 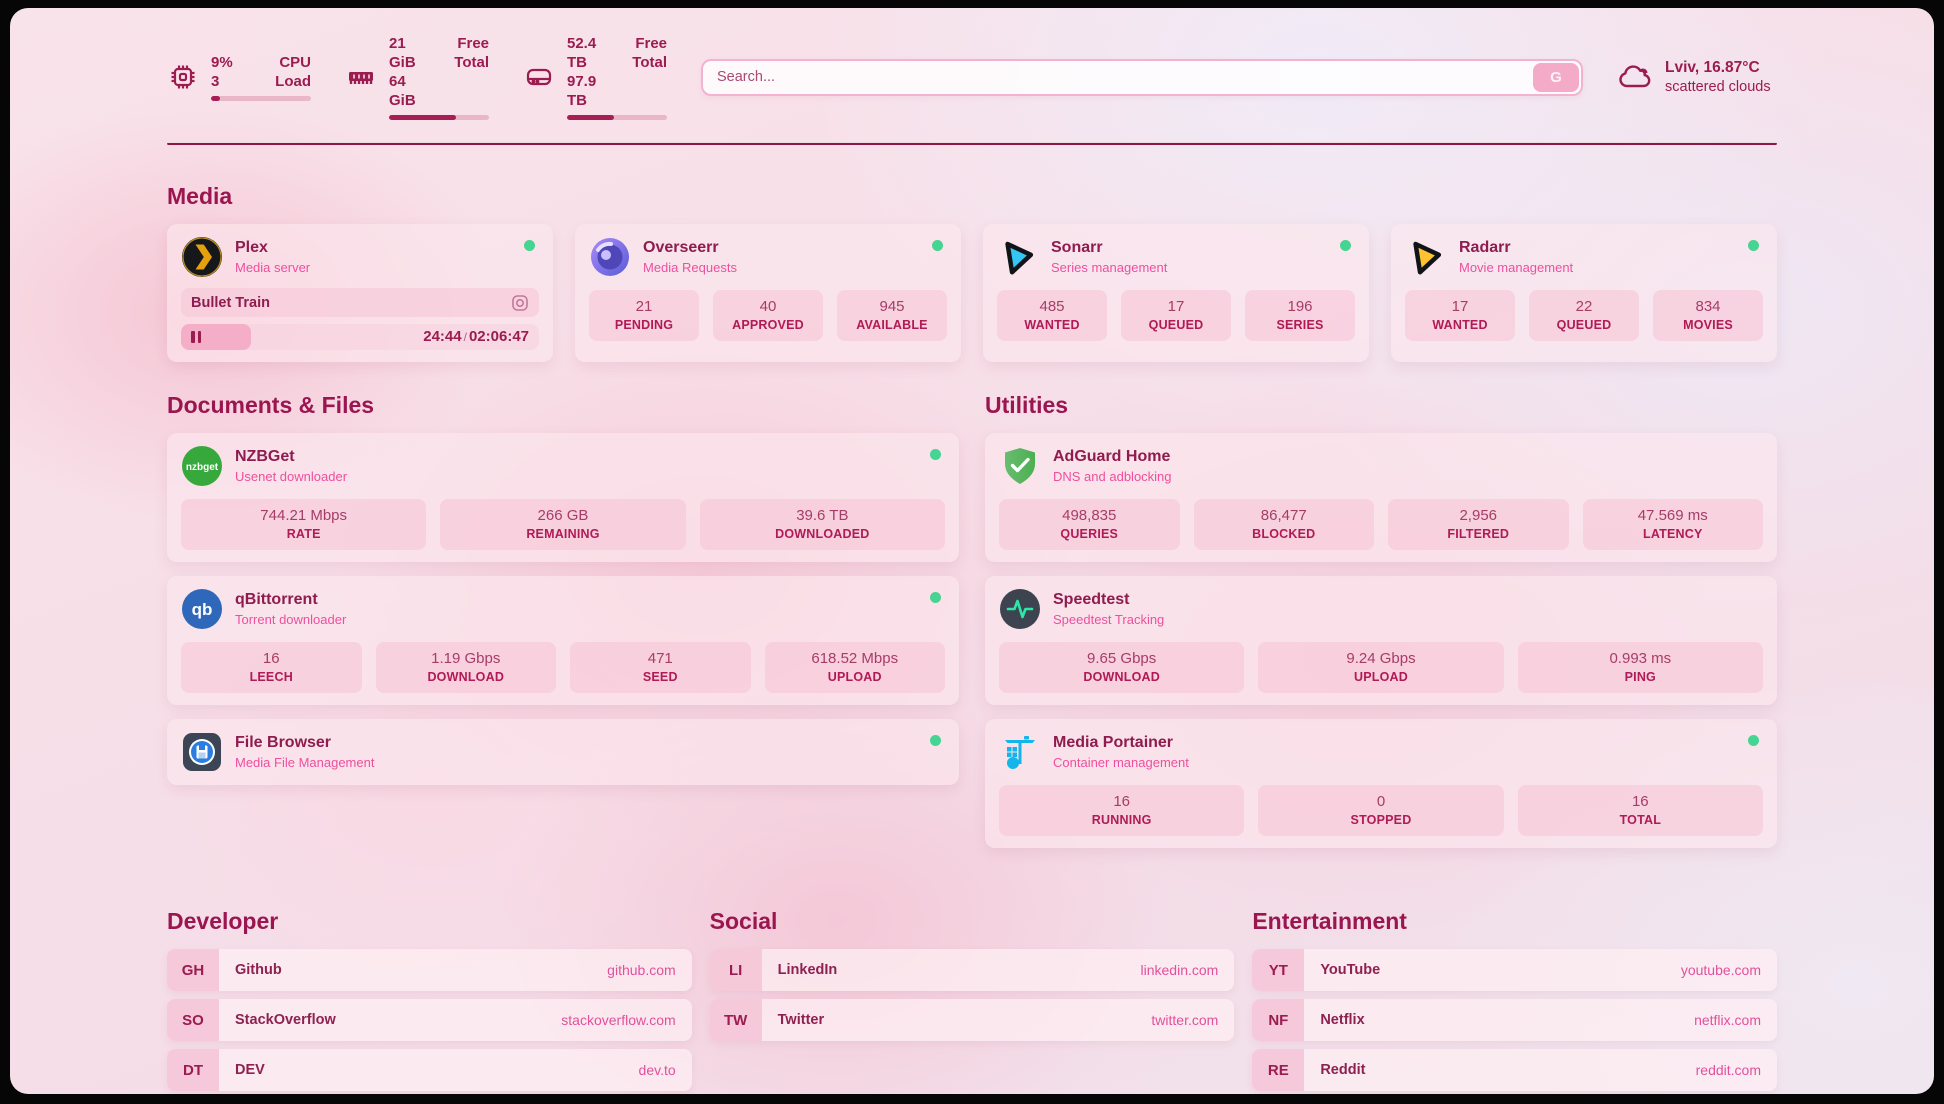 What do you see at coordinates (768, 315) in the screenshot?
I see `stat-approved: 40 APPROVED` at bounding box center [768, 315].